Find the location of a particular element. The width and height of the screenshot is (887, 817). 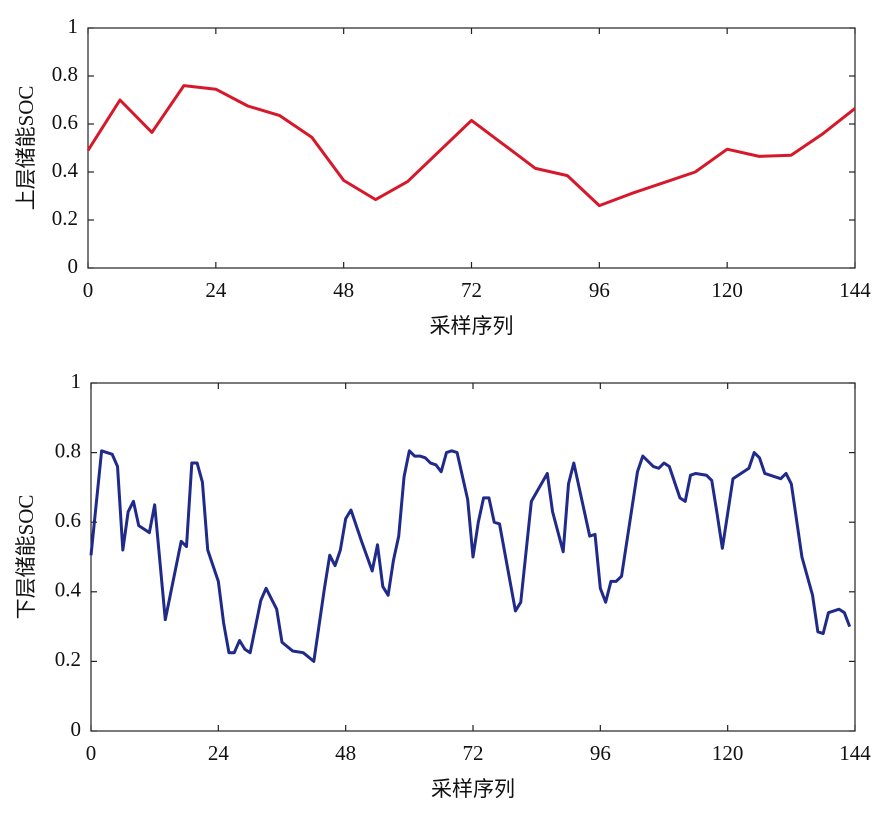

y-axis-label: 下层储能SOC is located at coordinates (26, 557).